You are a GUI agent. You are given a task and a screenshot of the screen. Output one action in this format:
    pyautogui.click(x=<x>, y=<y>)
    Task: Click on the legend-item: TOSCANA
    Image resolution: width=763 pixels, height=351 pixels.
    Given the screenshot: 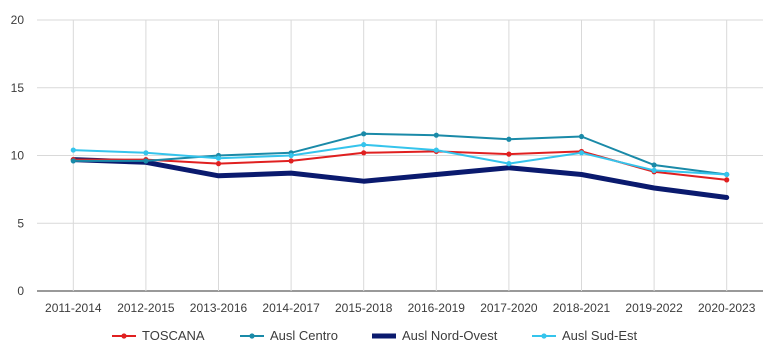 What is the action you would take?
    pyautogui.click(x=158, y=335)
    